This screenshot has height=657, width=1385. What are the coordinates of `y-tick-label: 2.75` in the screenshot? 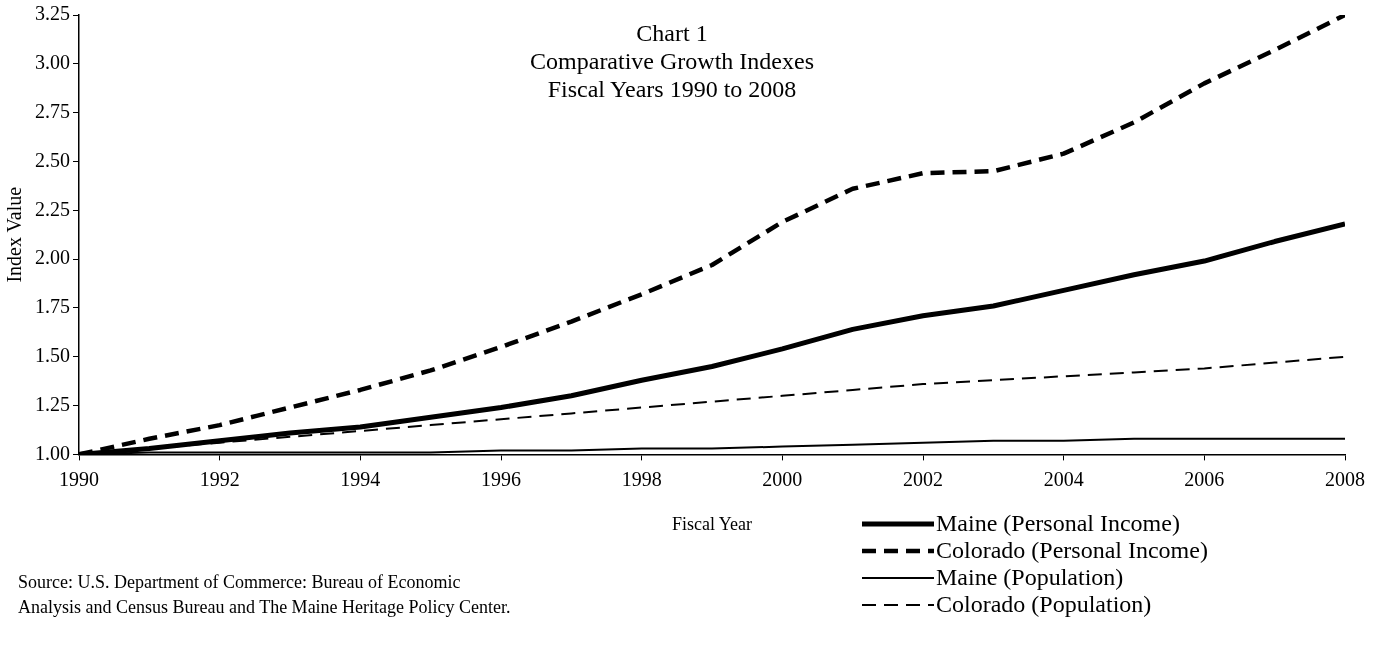 It's located at (52, 110).